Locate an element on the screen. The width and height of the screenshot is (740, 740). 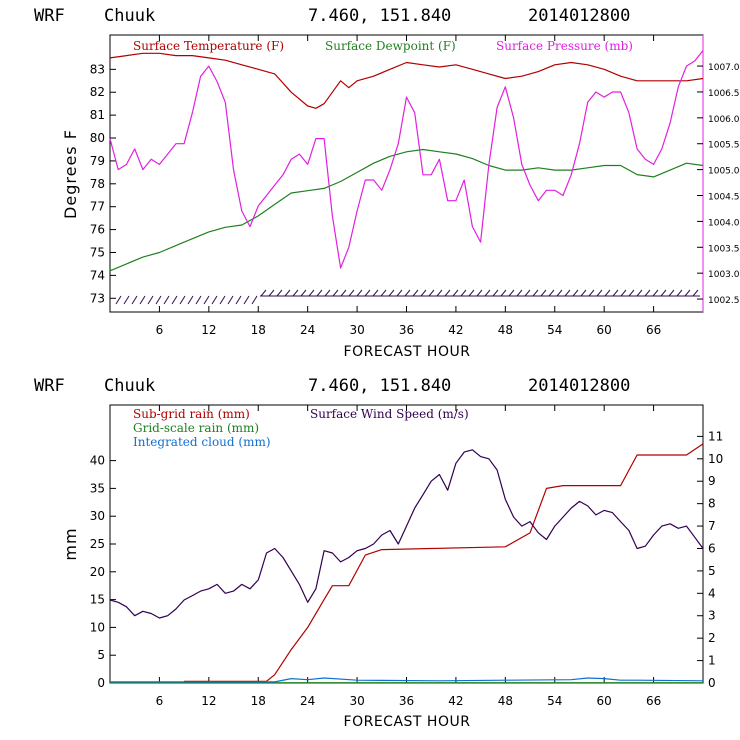
bottom-xtick-label: 66 is located at coordinates (653, 701).